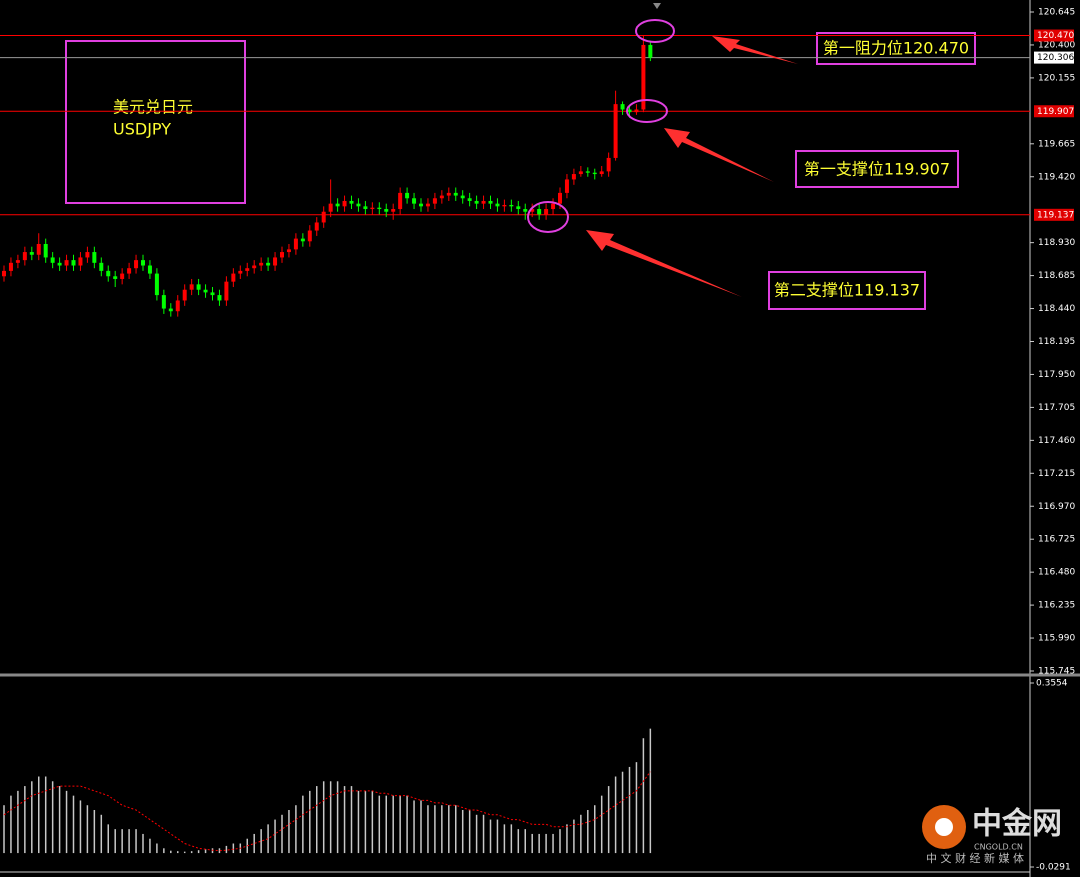 This screenshot has width=1080, height=877. What do you see at coordinates (975, 858) in the screenshot?
I see `watermark-tagline: 中 文 财 经 新 媒 体` at bounding box center [975, 858].